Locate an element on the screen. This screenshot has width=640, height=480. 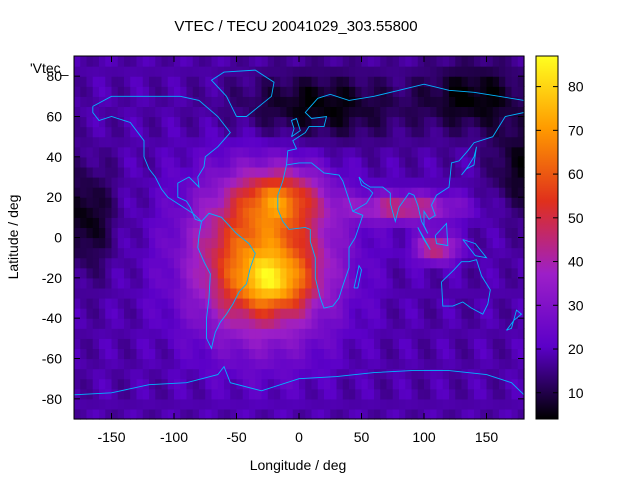
colorbar is located at coordinates (547, 237).